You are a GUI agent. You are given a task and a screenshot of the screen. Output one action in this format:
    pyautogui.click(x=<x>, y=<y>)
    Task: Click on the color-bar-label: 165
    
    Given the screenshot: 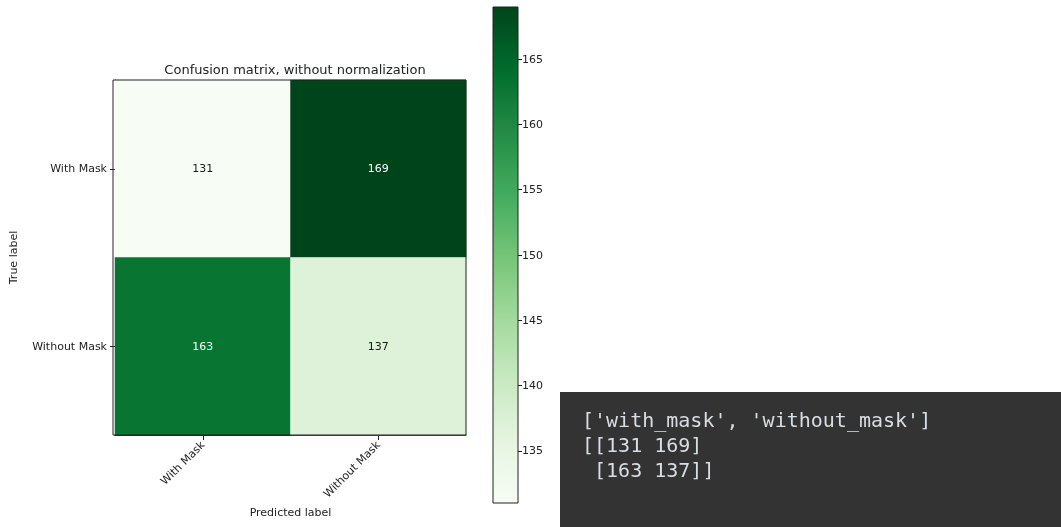 What is the action you would take?
    pyautogui.click(x=532, y=59)
    